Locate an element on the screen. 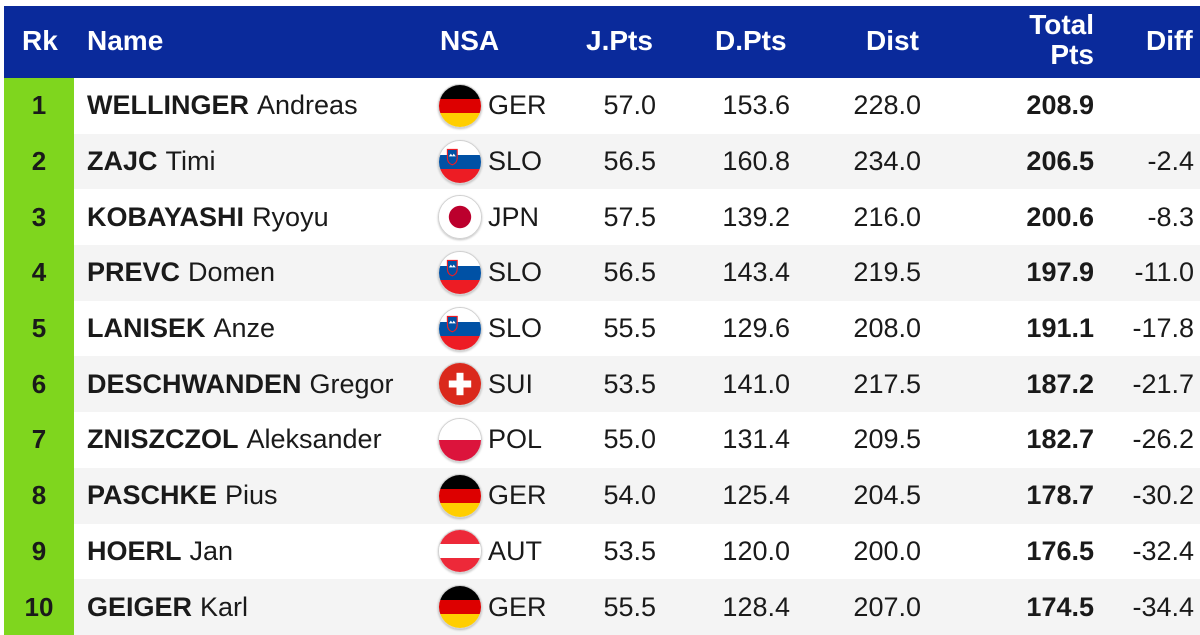 The image size is (1200, 635). athlete-first-name: Jan is located at coordinates (211, 550).